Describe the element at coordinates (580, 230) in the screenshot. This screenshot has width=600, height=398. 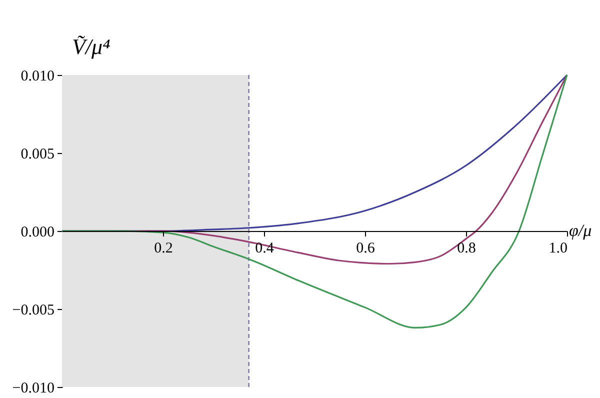
I see `x-axis-title: φ/μ` at that location.